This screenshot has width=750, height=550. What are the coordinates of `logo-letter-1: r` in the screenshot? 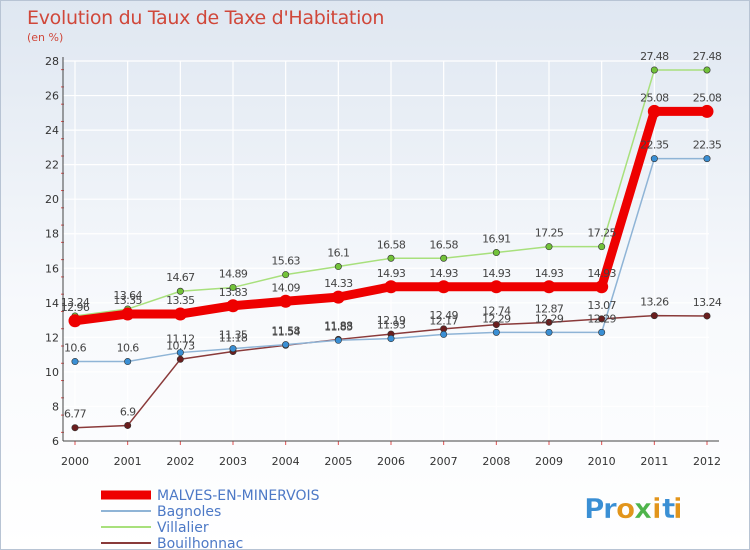 It's located at (610, 508).